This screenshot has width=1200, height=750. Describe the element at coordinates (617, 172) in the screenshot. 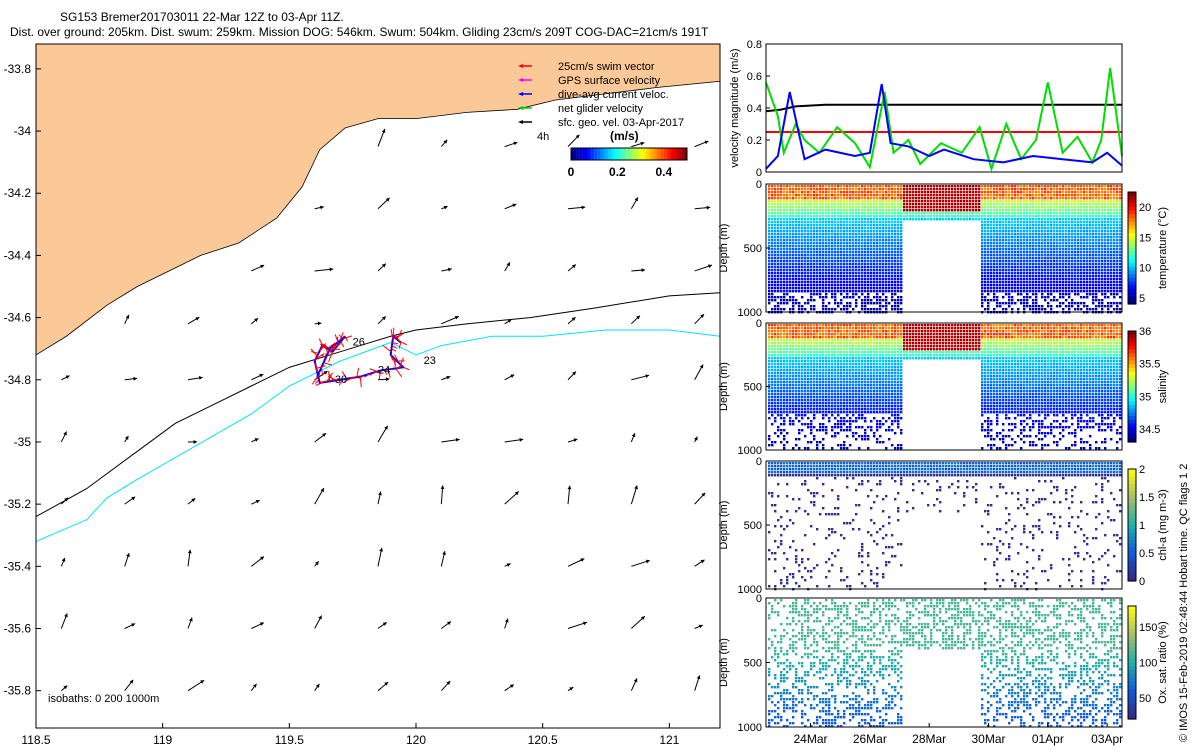

I see `map-colorbar-tick: 0.2` at that location.